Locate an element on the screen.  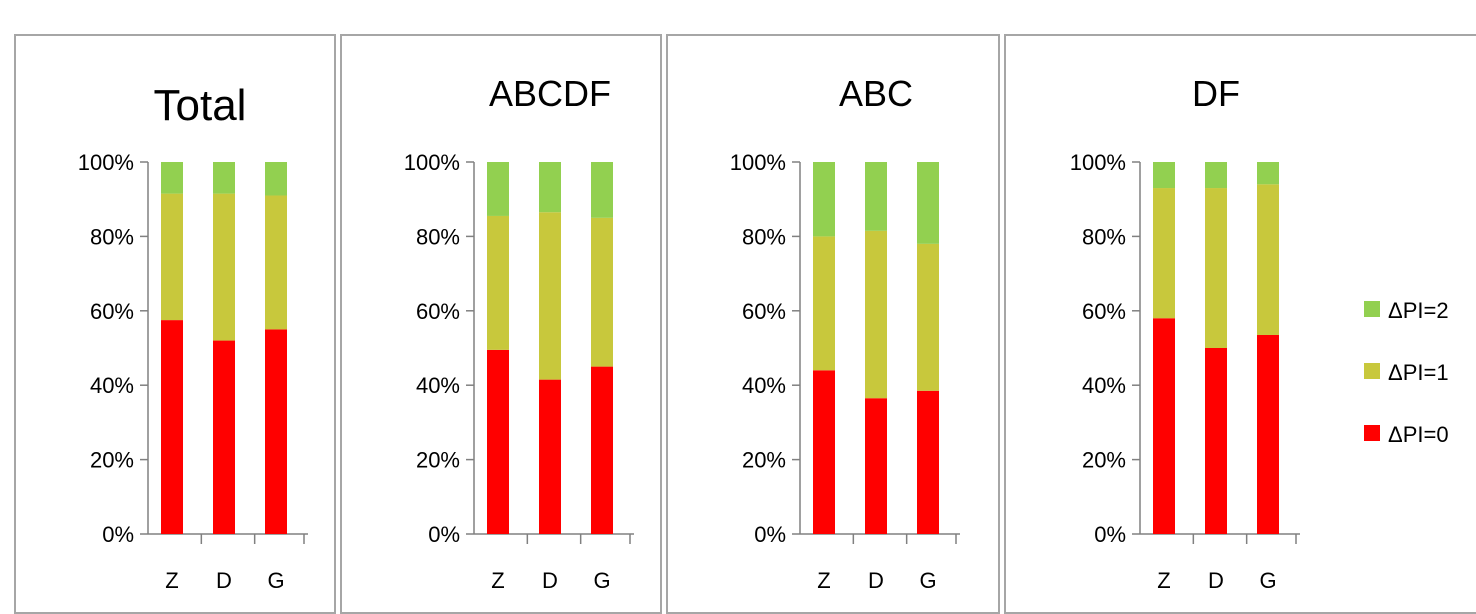
y-tick-label-df: 100% is located at coordinates (1098, 162).